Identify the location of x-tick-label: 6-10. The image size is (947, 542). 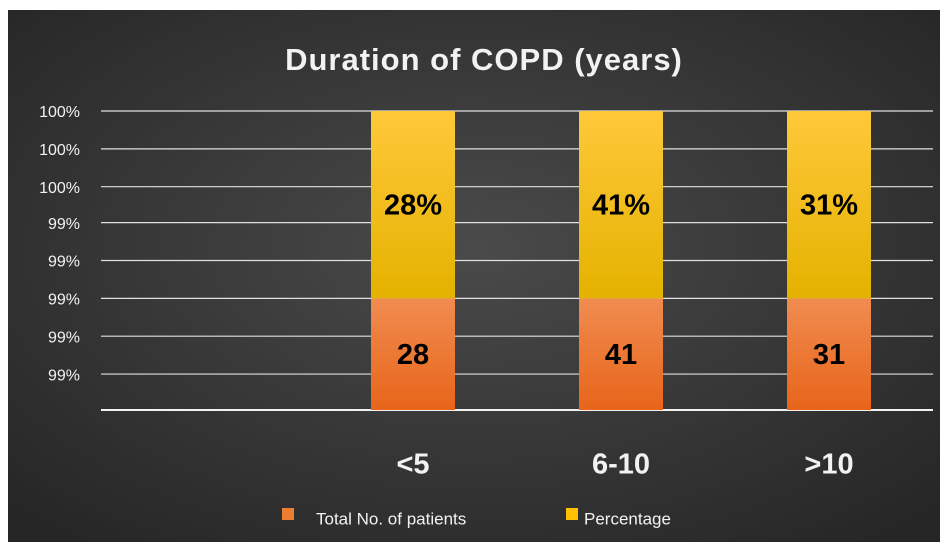
(621, 465).